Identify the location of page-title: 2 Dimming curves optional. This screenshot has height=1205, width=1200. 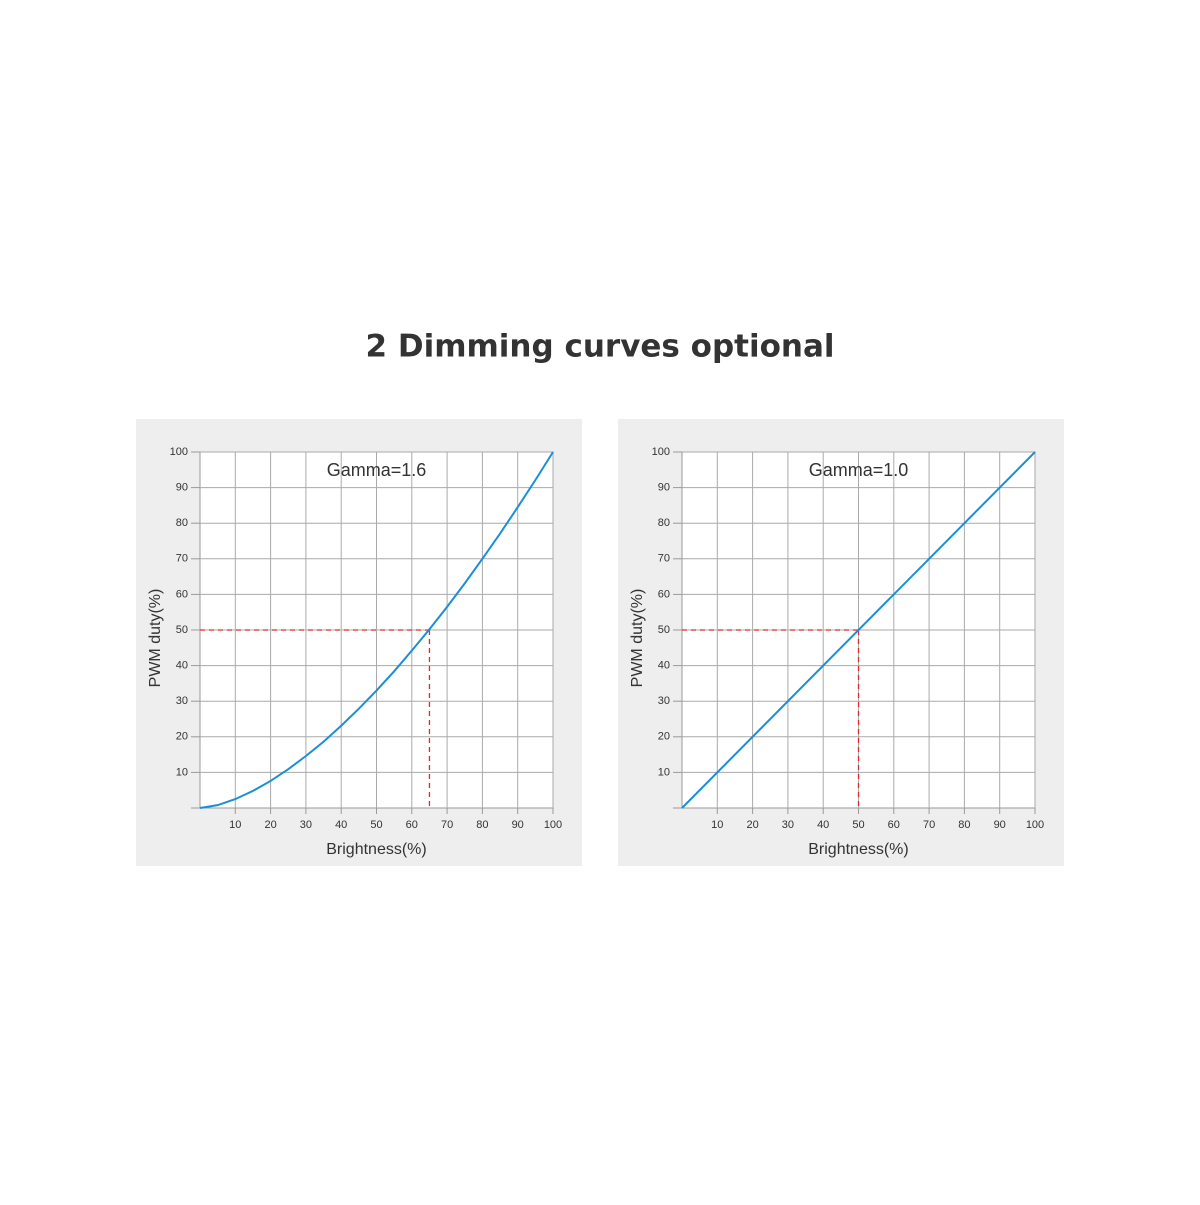
(599, 347).